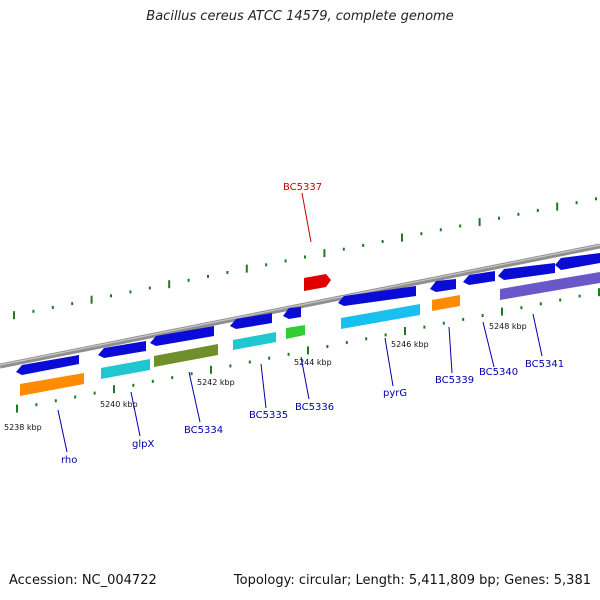 The height and width of the screenshot is (600, 600). I want to click on cds-bc5340, so click(479, 278).